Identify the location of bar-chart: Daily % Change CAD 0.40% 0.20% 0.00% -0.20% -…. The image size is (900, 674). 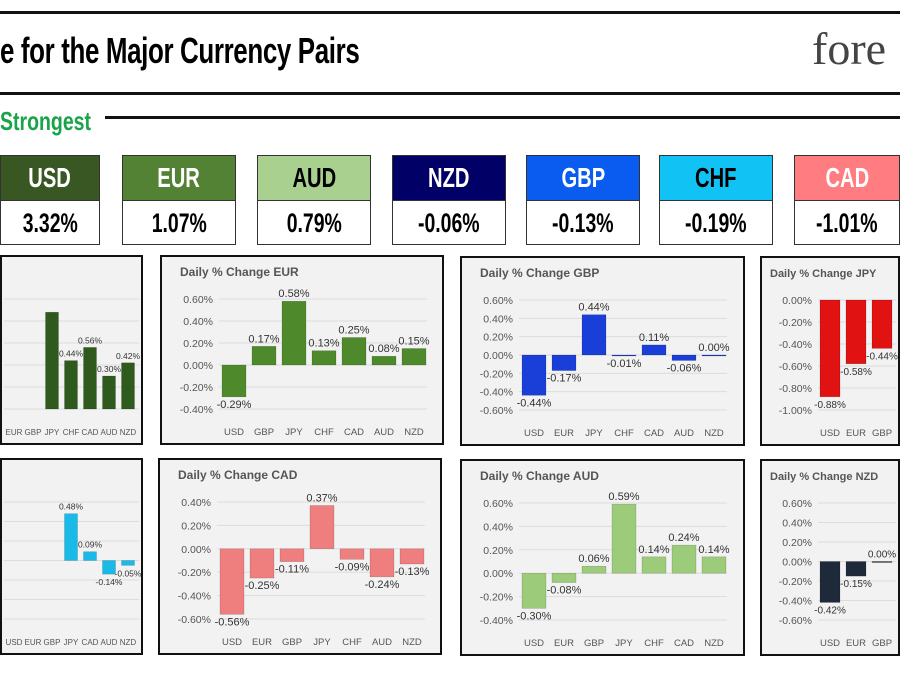
(304, 558).